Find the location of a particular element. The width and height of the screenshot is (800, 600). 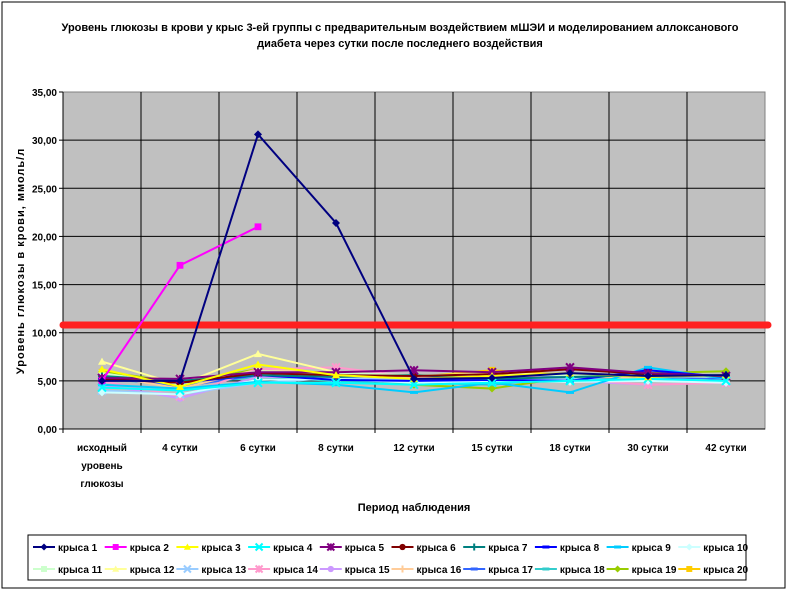

x-tick-label: 4 сутки is located at coordinates (180, 448).